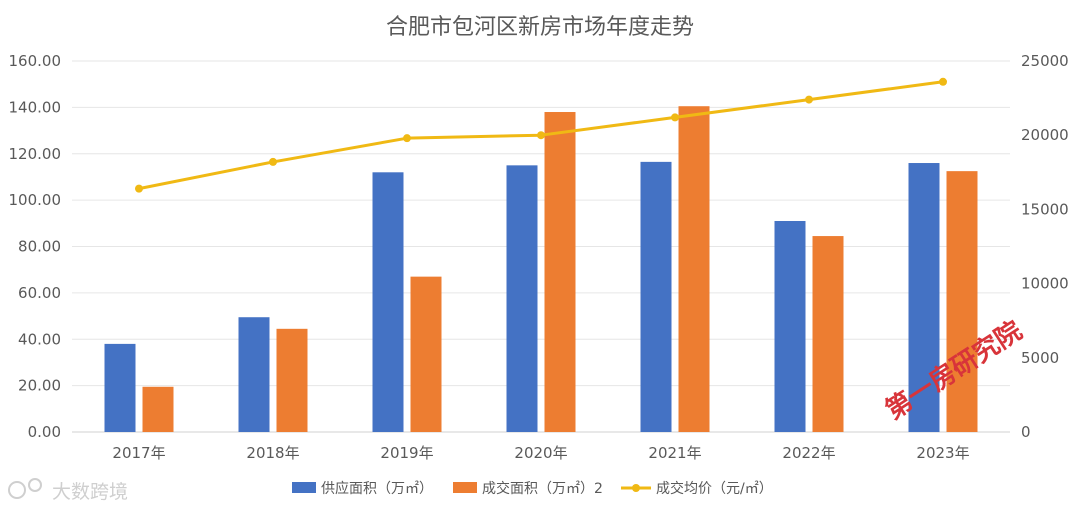  What do you see at coordinates (1045, 209) in the screenshot?
I see `y-right-tick-label: 15000` at bounding box center [1045, 209].